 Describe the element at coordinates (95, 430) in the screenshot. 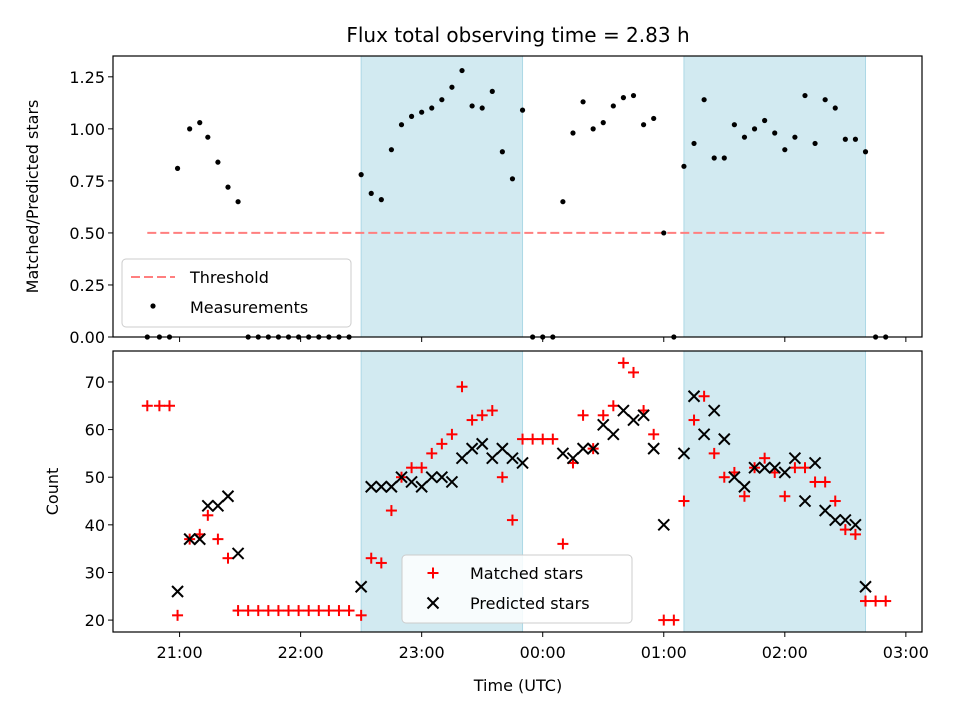

I see `y-tick-label: 60` at that location.